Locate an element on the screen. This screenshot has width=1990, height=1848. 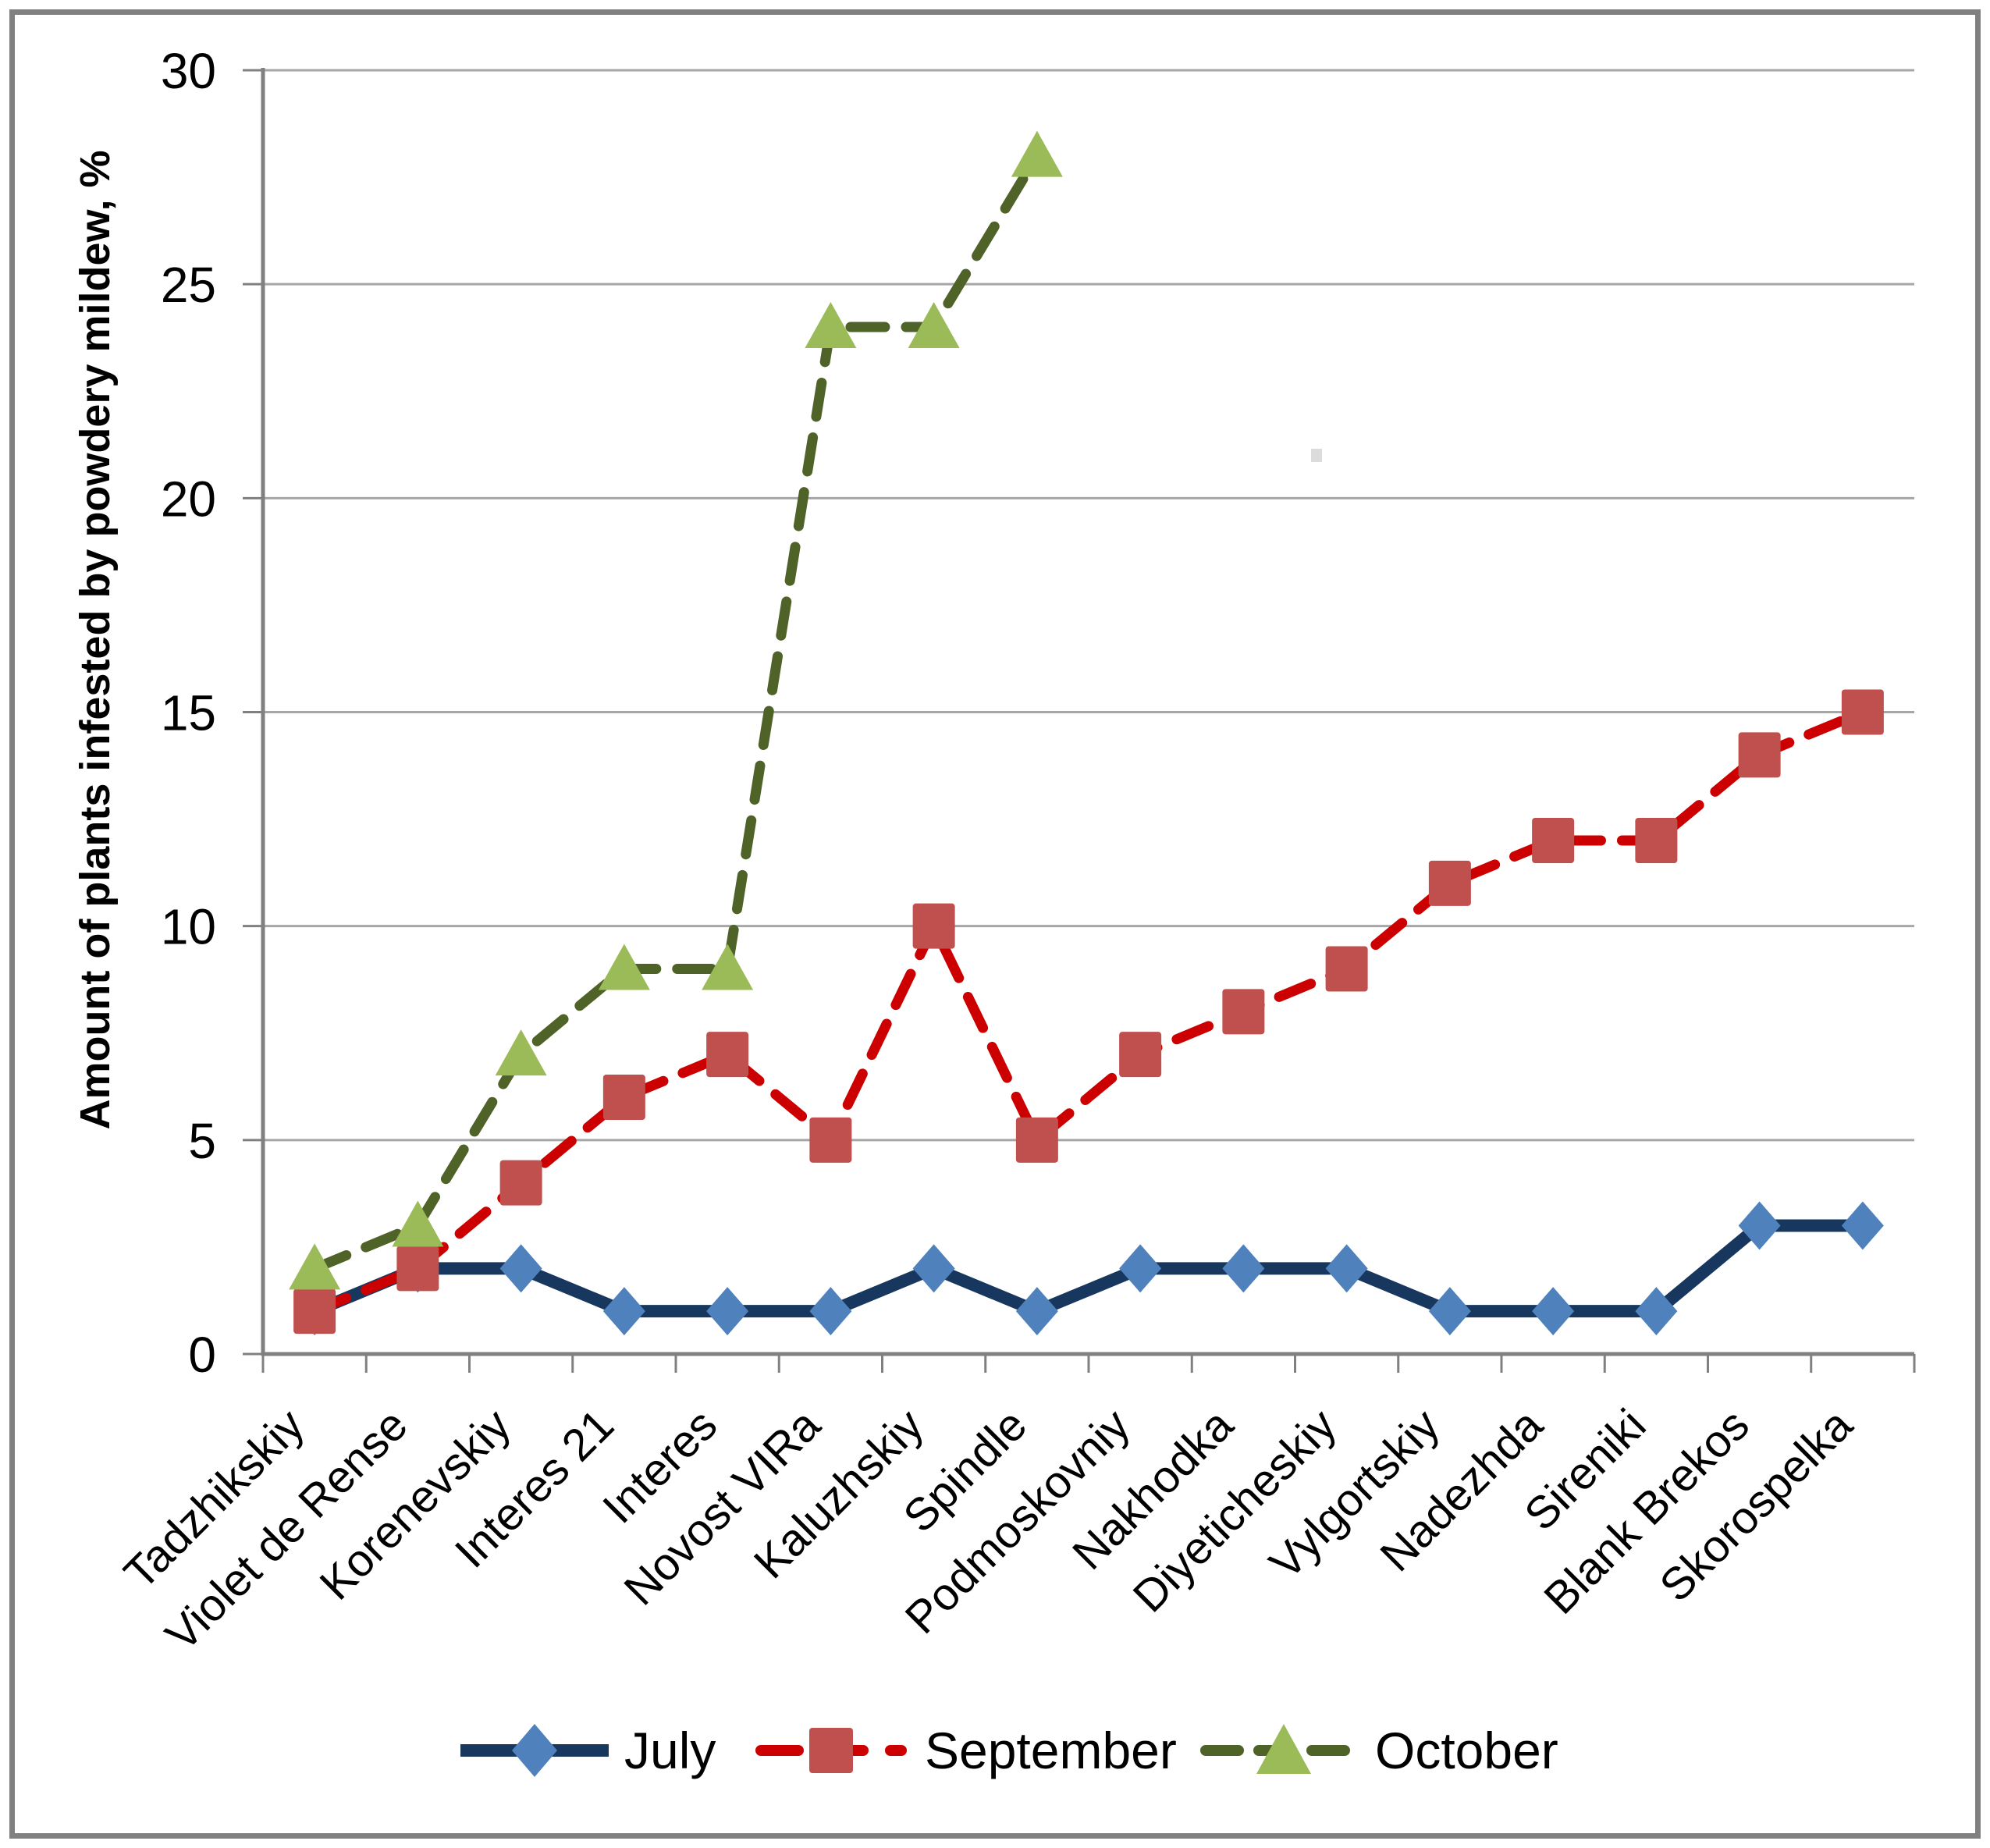
legend-item-september: September is located at coordinates (966, 1750).